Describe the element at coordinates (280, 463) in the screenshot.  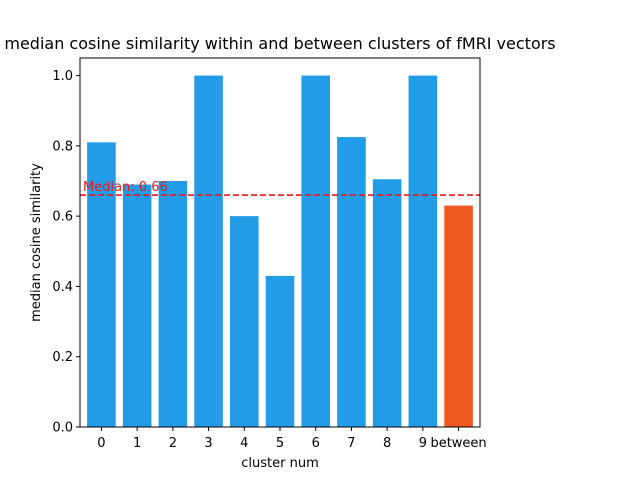
I see `x-axis-label: cluster num` at that location.